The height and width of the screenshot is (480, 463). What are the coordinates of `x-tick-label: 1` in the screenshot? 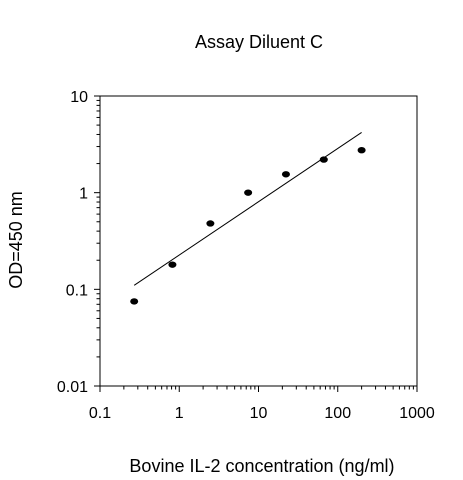 It's located at (179, 413).